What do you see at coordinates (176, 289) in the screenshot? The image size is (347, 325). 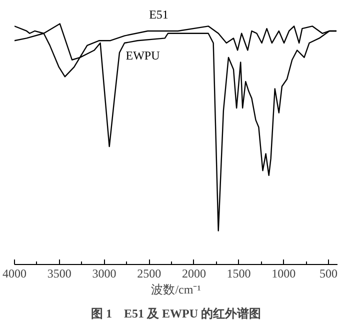 I see `x-axis-title: 波数/cm⁻¹` at bounding box center [176, 289].